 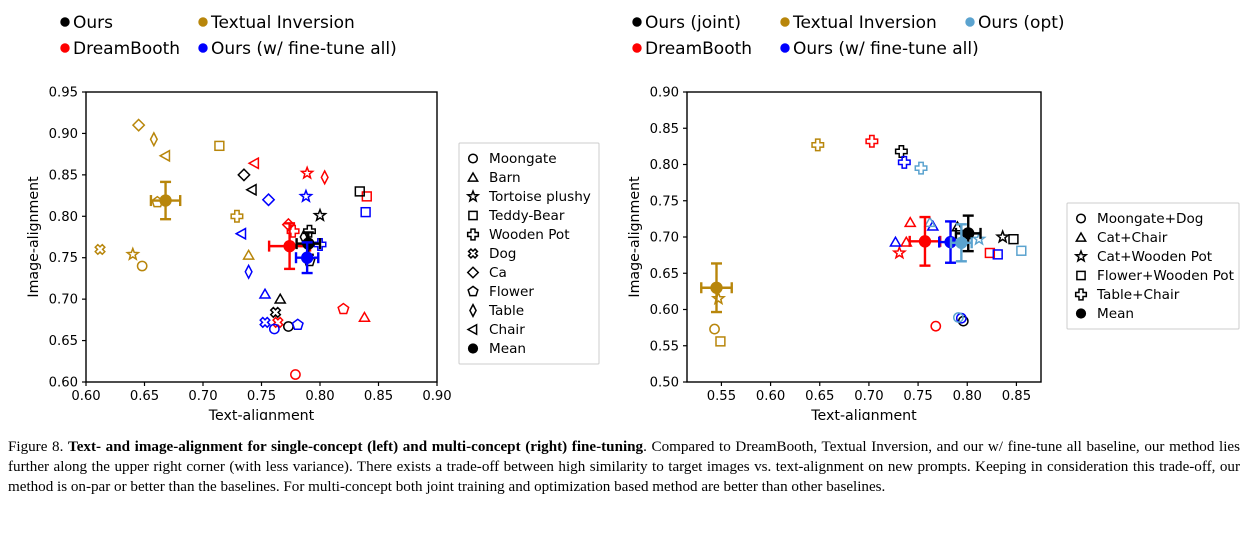 I want to click on x-tick-label: 0.65, so click(x=819, y=396).